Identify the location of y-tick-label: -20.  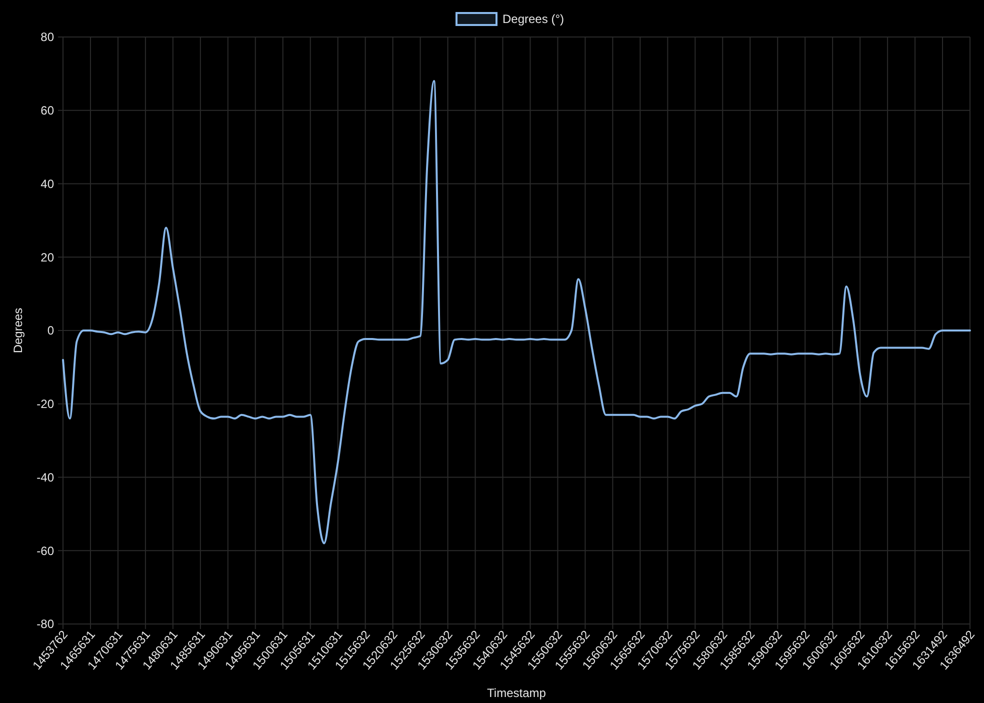
(45, 404).